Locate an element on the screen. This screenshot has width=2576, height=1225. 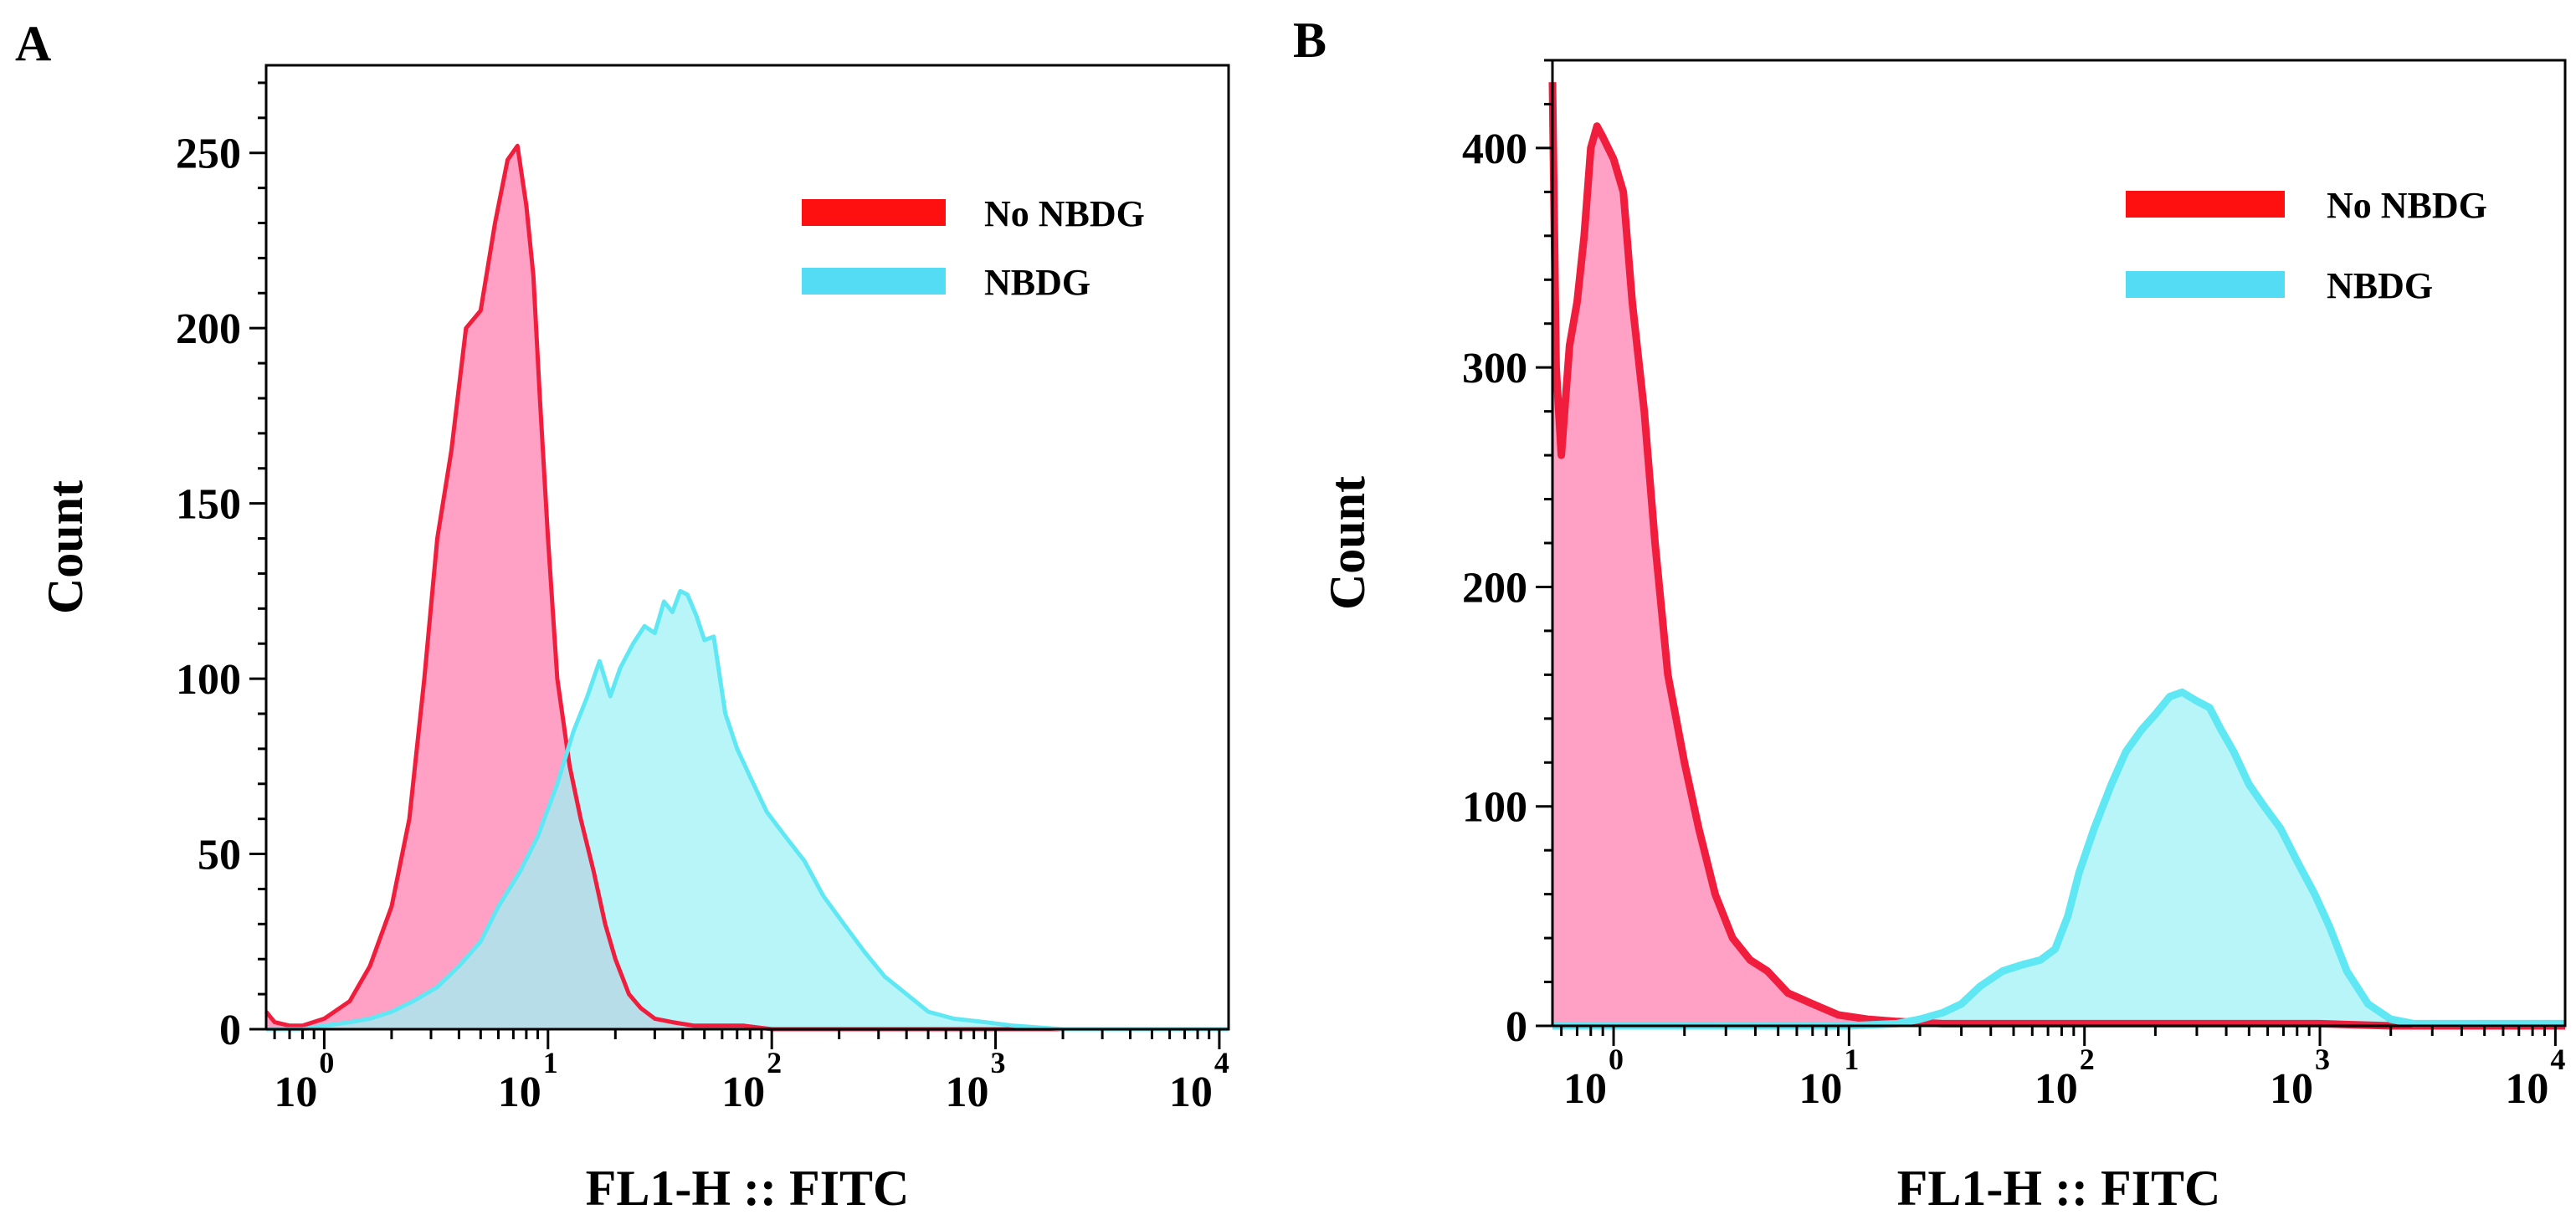
y-tick-label: 250 is located at coordinates (208, 154).